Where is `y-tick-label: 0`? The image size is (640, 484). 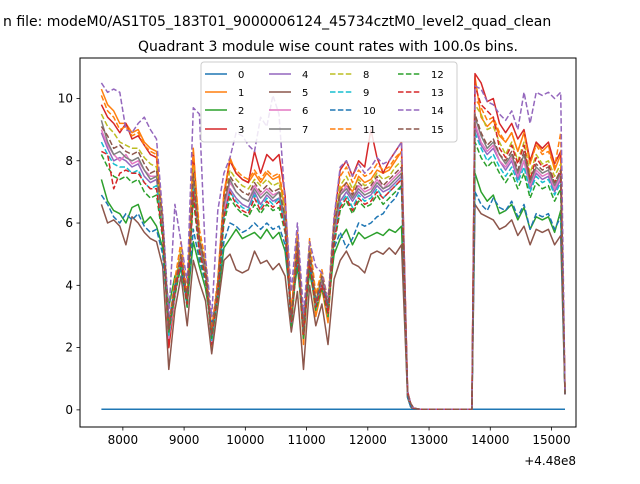 y-tick-label: 0 is located at coordinates (69, 410).